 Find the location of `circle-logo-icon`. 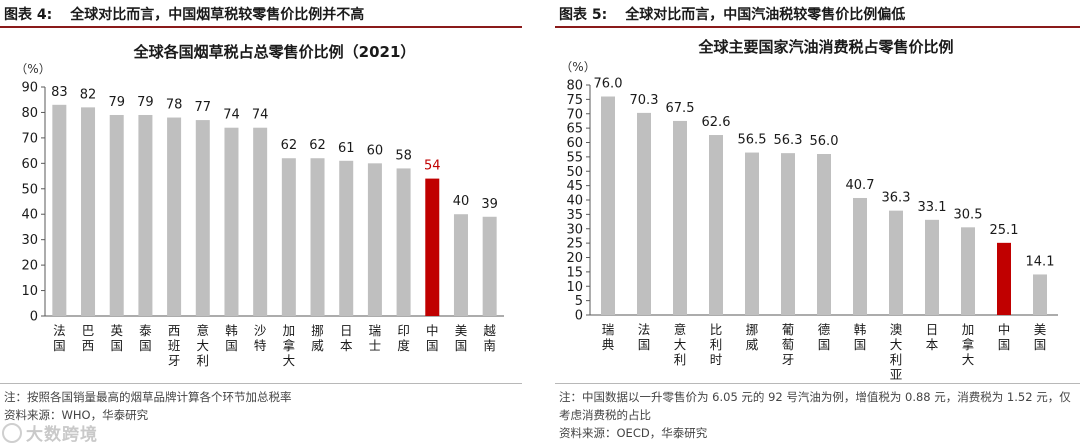

circle-logo-icon is located at coordinates (12, 433).